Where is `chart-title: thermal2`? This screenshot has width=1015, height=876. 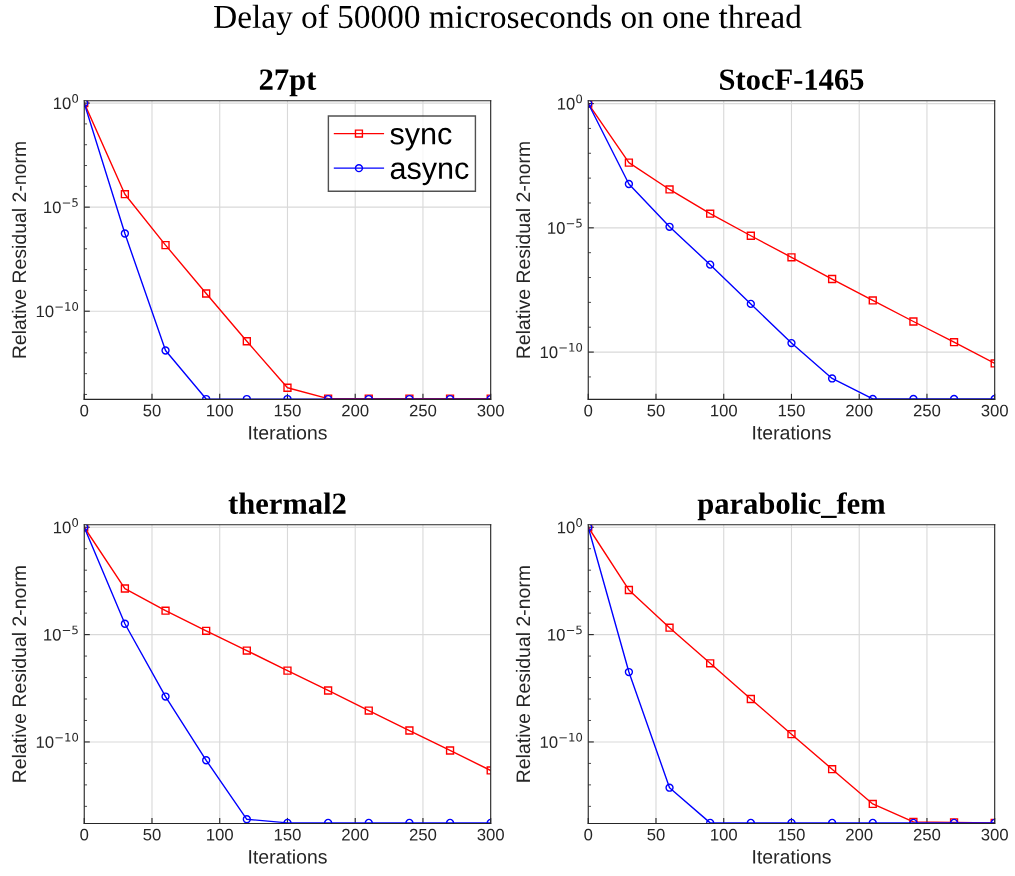 chart-title: thermal2 is located at coordinates (287, 503).